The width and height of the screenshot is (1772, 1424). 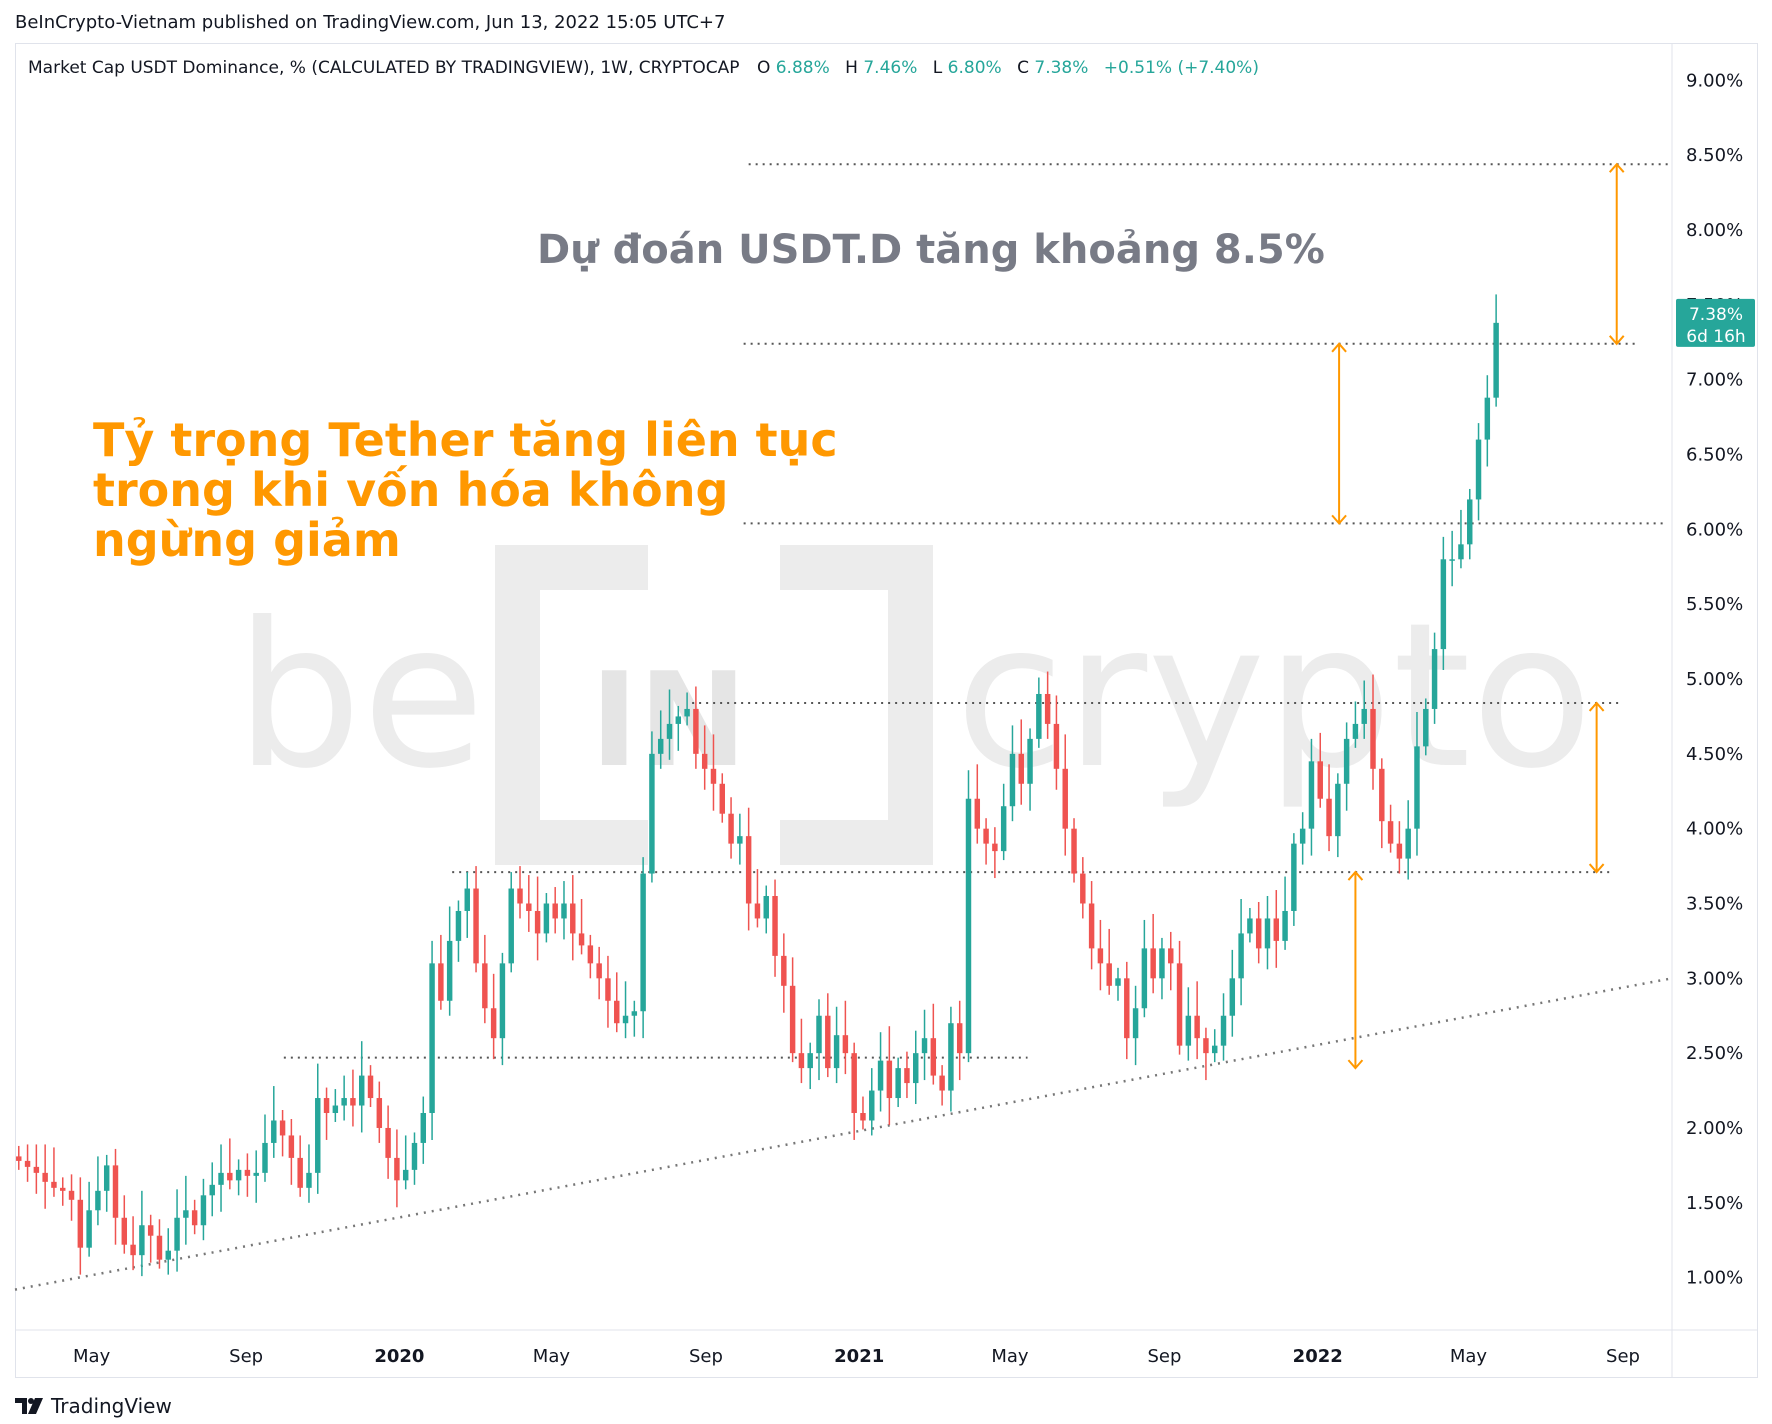 What do you see at coordinates (1714, 1203) in the screenshot?
I see `price-tick-label: 1.50%` at bounding box center [1714, 1203].